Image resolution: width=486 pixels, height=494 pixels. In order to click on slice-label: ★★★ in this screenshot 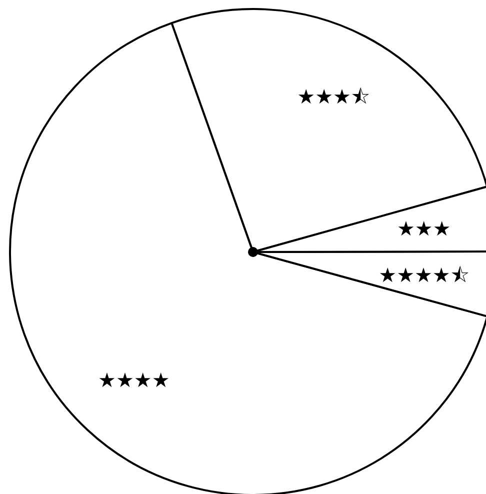, I will do `click(424, 228)`.